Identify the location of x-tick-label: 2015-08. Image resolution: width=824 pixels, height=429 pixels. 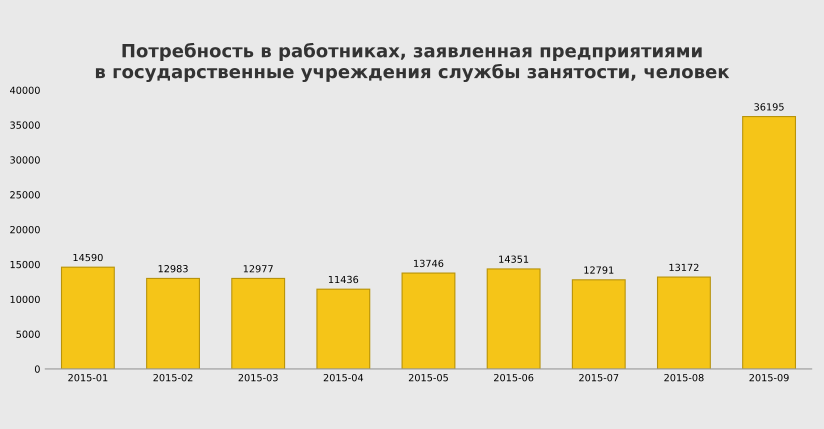
(684, 378).